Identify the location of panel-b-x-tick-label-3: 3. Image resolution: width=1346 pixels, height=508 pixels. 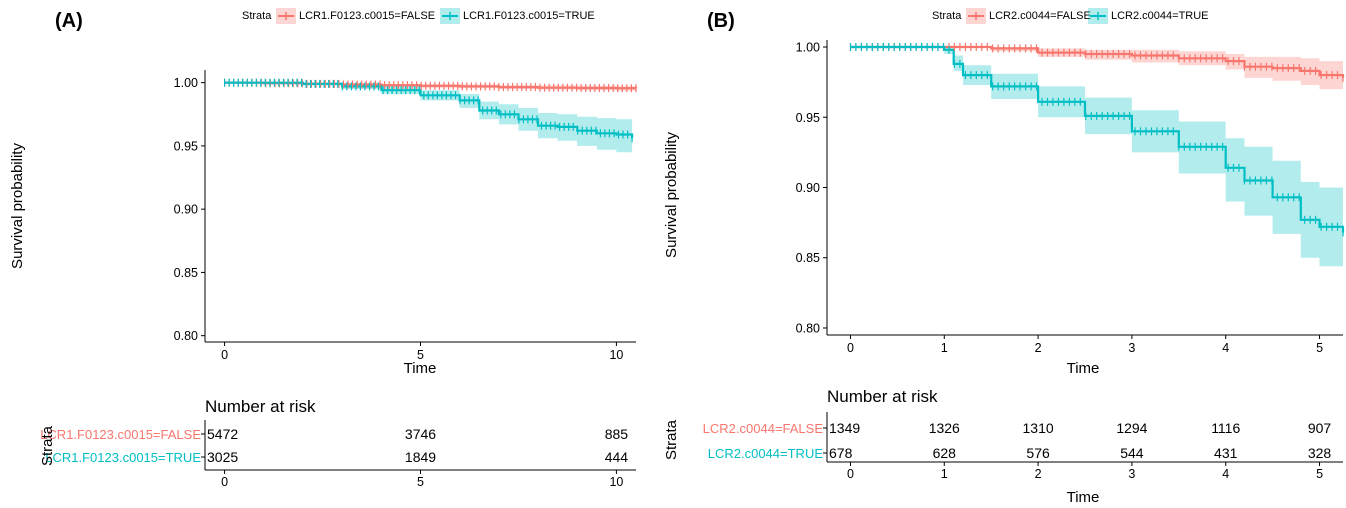
(1131, 348).